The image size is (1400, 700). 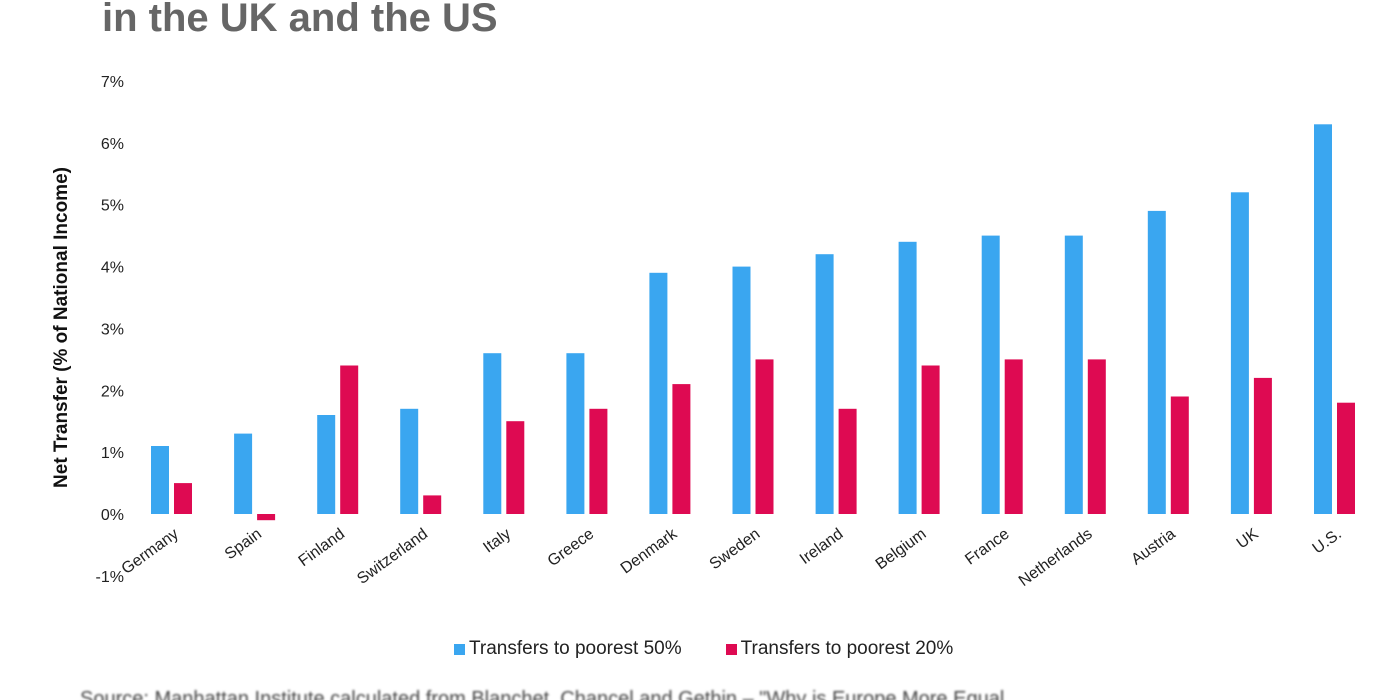 What do you see at coordinates (1056, 557) in the screenshot?
I see `x-tick-label: Netherlands` at bounding box center [1056, 557].